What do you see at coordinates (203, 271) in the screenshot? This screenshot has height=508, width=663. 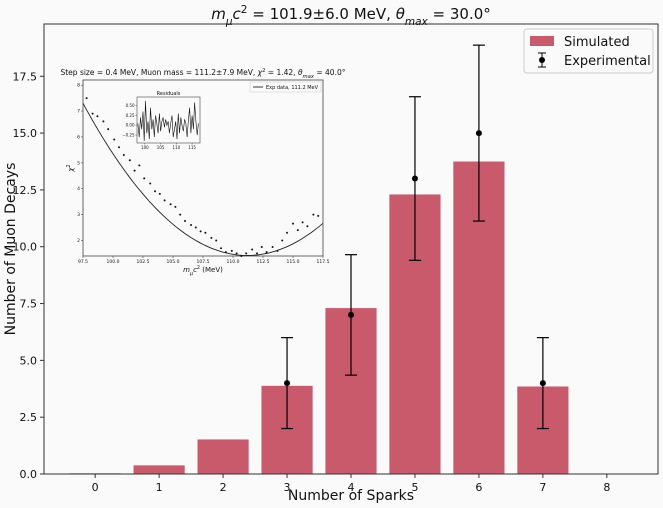 I see `inset-x-axis-label: mμc2 (MeV)` at bounding box center [203, 271].